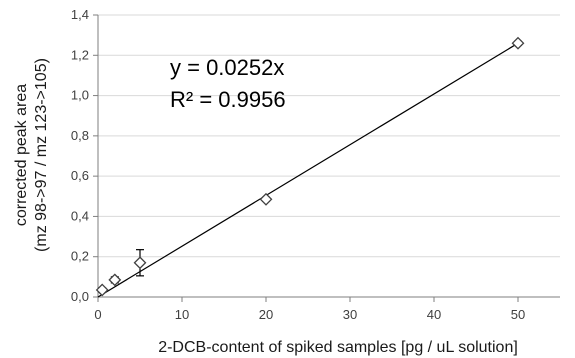  I want to click on y-tick-label: 1,0, so click(80, 95).